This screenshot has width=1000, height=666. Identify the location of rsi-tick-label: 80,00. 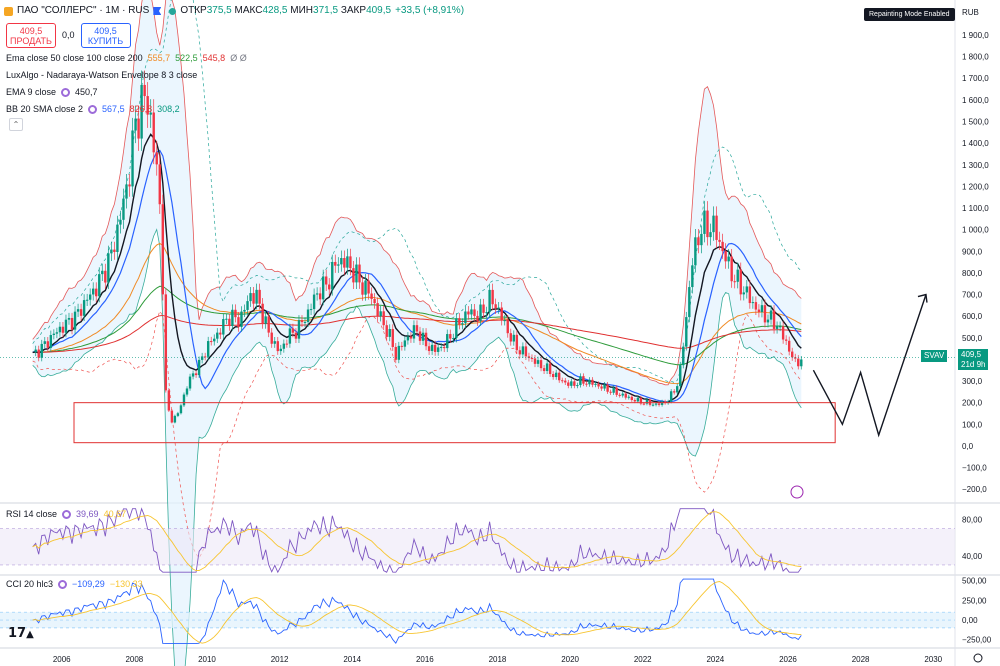
(972, 520).